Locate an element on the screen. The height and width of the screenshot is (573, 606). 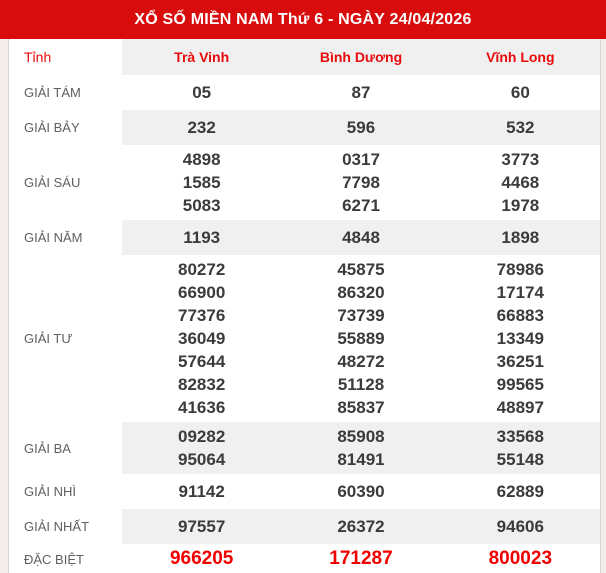
prize-values-vinh-long: 94606 is located at coordinates (520, 526).